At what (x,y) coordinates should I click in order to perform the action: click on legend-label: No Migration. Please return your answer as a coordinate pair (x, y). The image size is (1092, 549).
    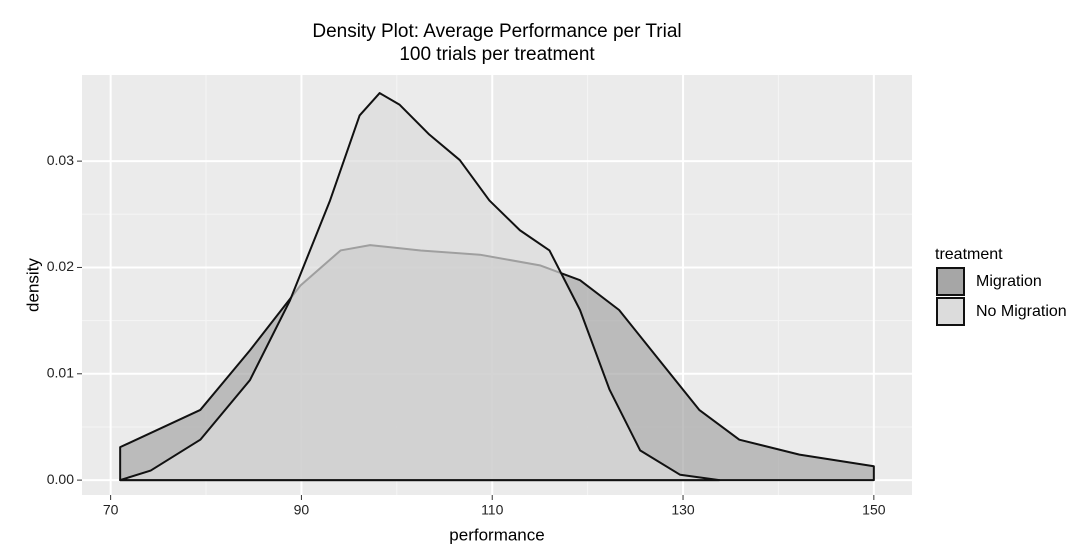
    Looking at the image, I should click on (1021, 311).